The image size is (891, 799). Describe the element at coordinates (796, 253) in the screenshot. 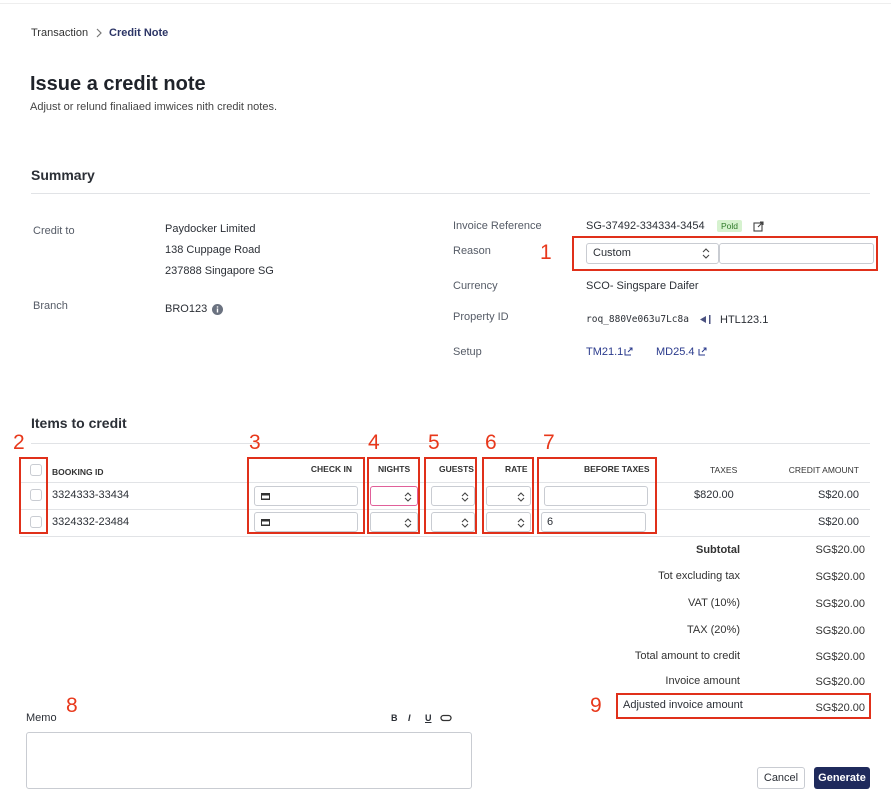

I see `reason-input` at that location.